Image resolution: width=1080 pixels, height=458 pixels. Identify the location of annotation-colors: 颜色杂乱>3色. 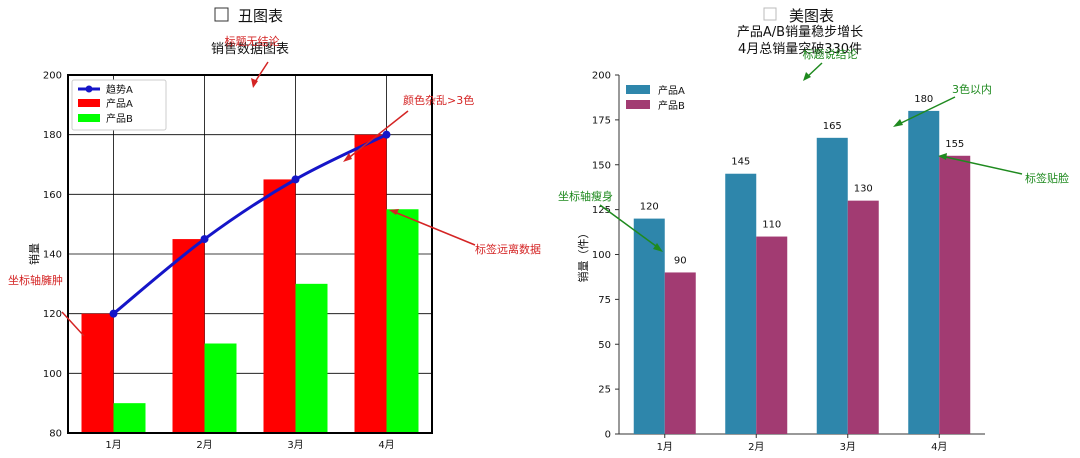
(438, 100).